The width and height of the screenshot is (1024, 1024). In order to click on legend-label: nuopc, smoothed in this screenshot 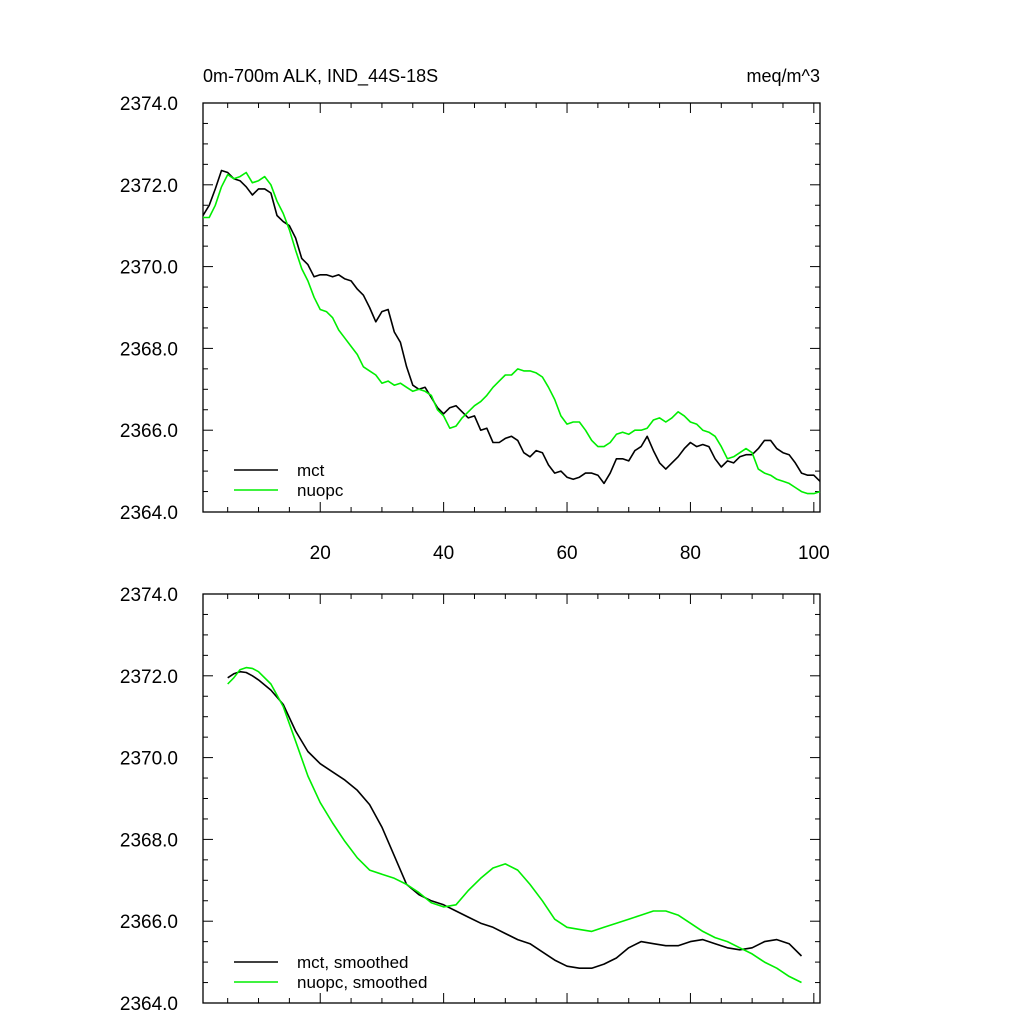, I will do `click(362, 982)`.